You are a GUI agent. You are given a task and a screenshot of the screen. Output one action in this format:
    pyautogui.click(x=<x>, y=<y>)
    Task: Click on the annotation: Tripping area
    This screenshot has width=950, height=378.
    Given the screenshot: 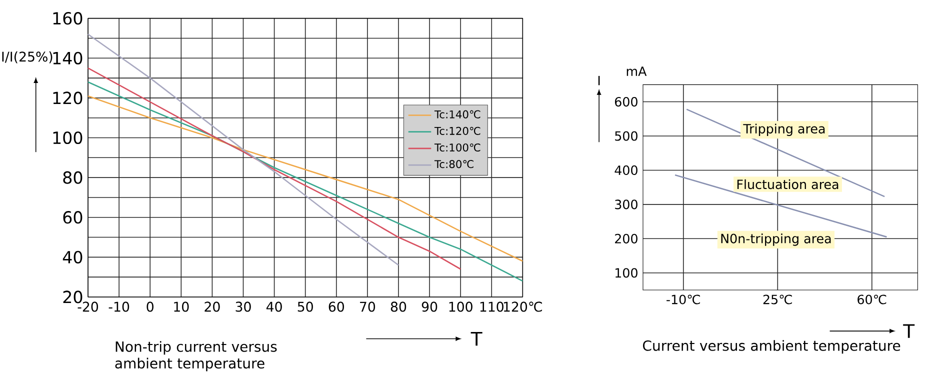 What is the action you would take?
    pyautogui.click(x=784, y=130)
    